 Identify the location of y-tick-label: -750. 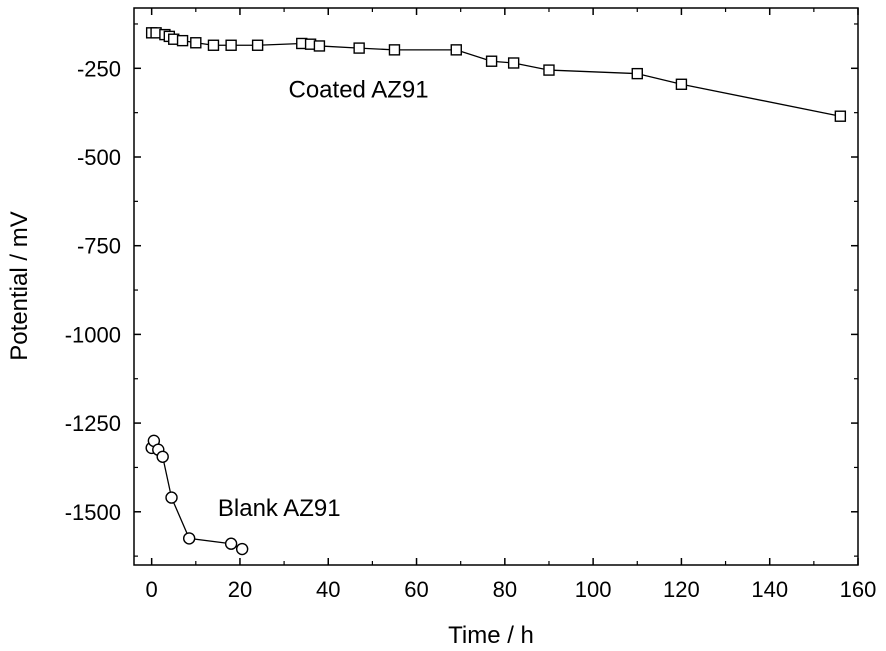
(99, 246).